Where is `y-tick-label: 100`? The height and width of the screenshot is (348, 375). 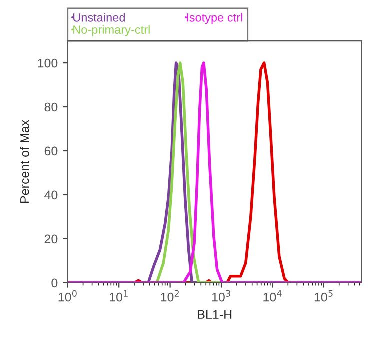 y-tick-label: 100 is located at coordinates (48, 63).